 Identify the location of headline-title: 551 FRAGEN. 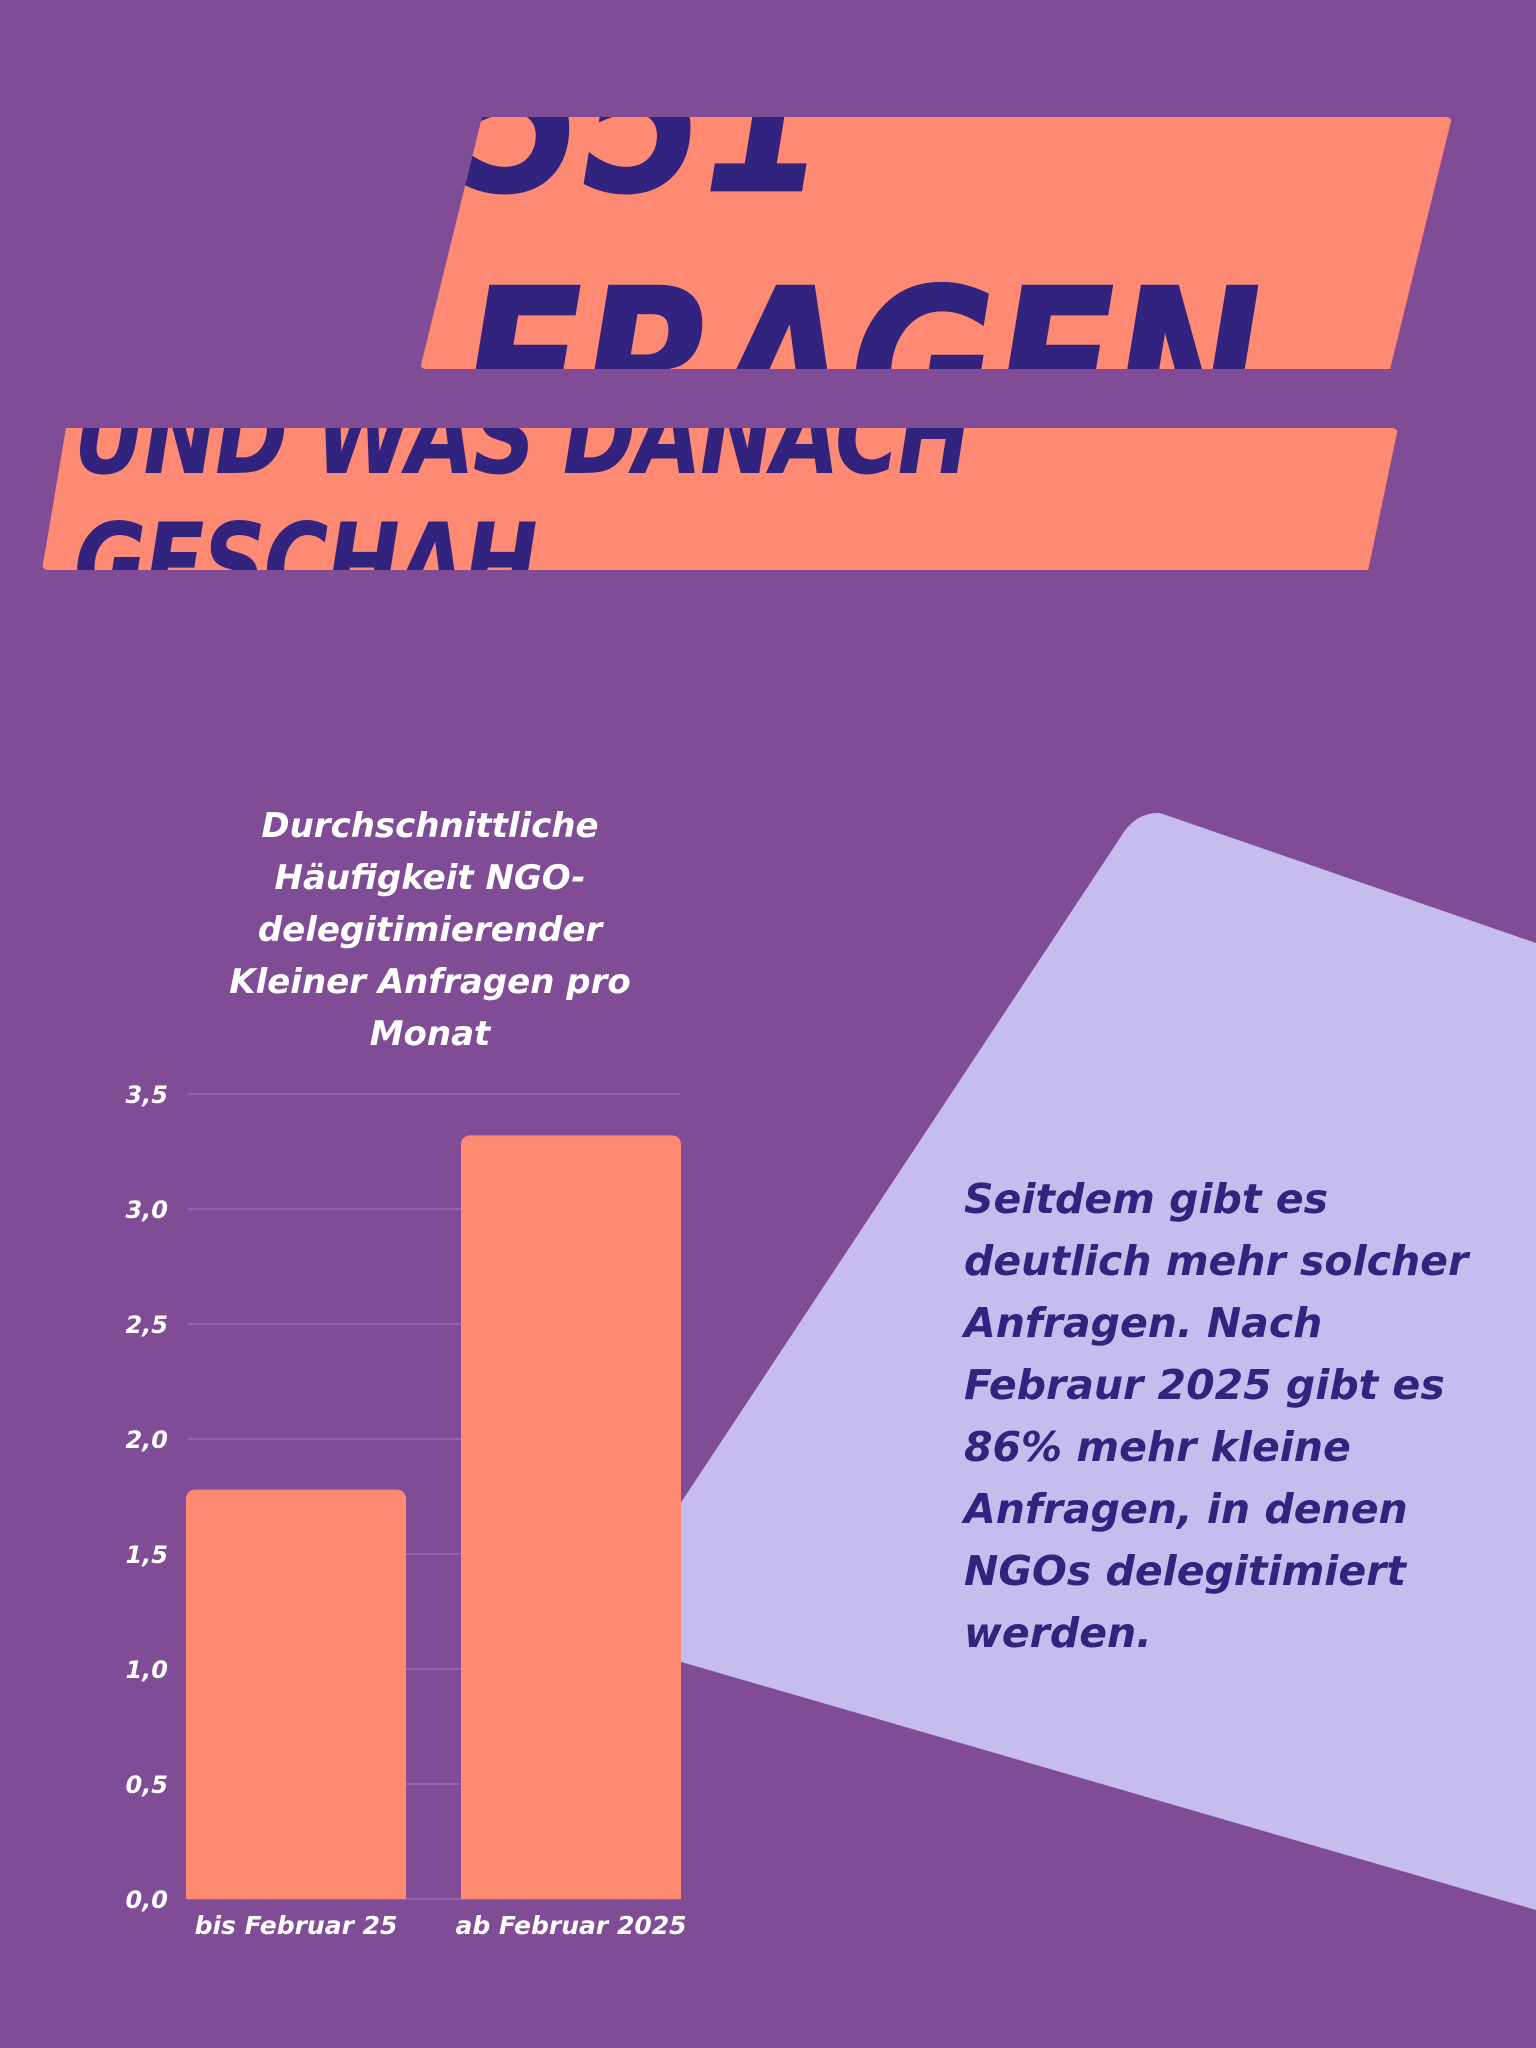
(861, 247).